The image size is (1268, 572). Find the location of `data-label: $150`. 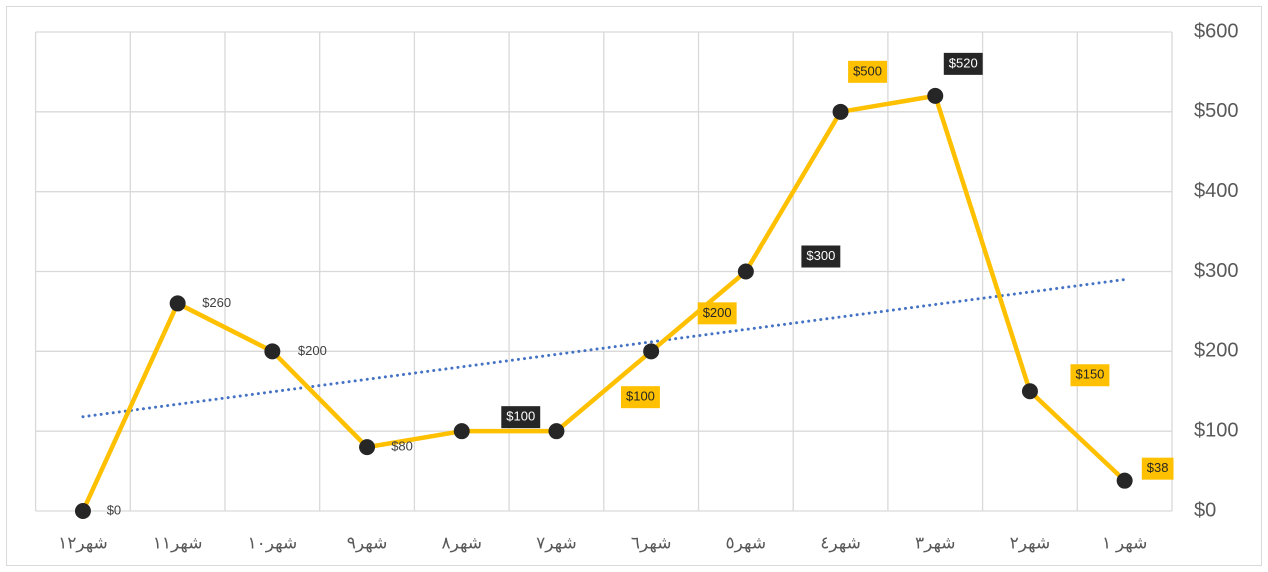

data-label: $150 is located at coordinates (1089, 374).